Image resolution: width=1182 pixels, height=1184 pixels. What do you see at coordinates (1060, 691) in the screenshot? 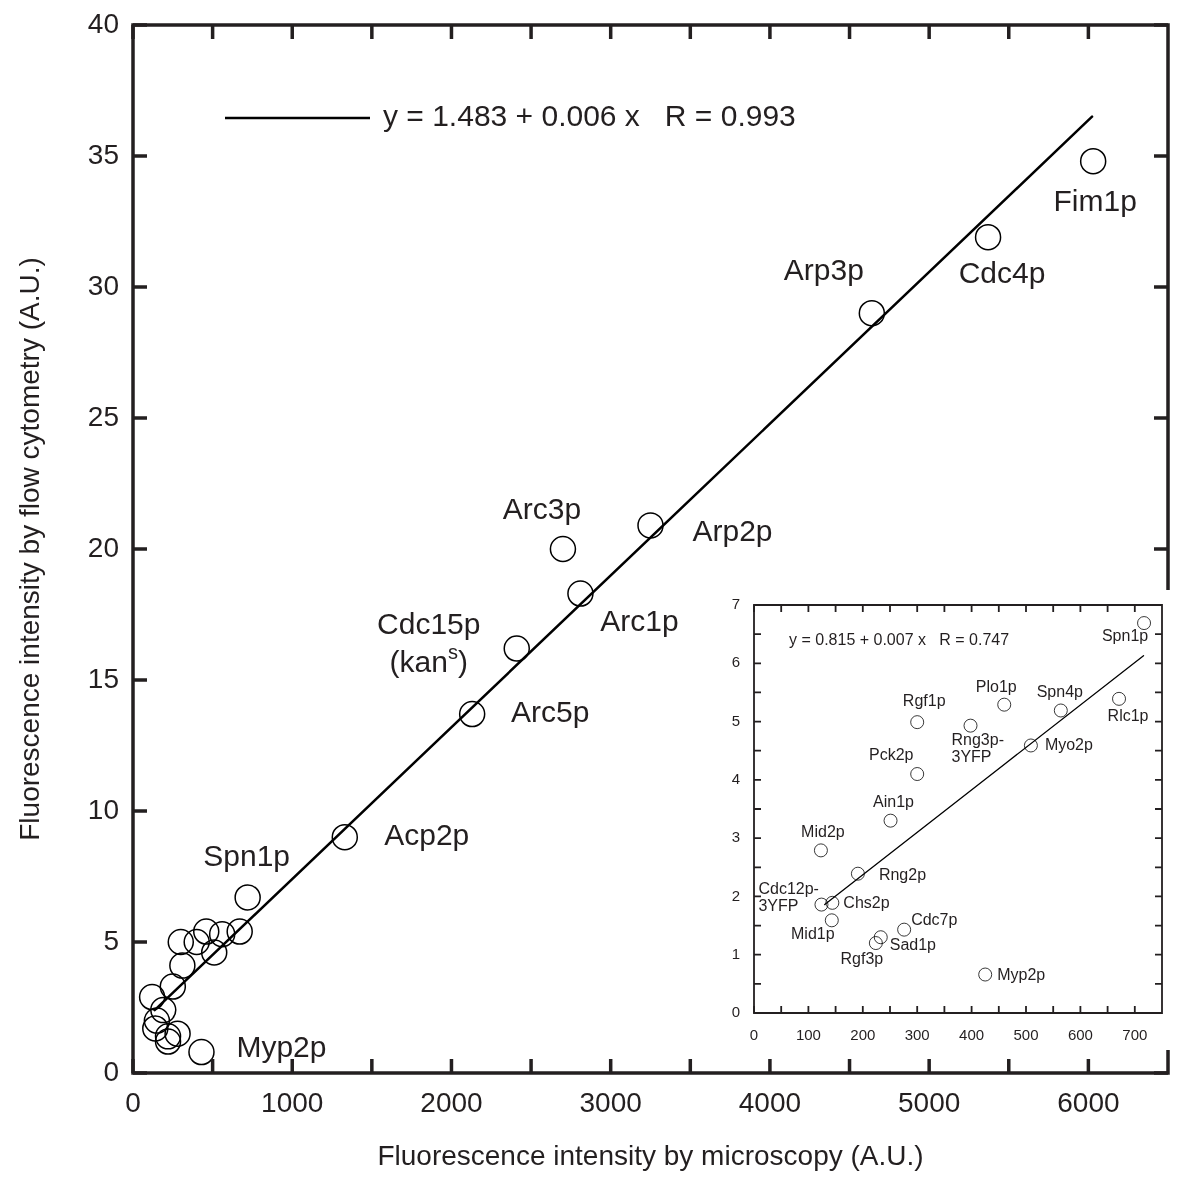
I see `annotation: Spn4p` at bounding box center [1060, 691].